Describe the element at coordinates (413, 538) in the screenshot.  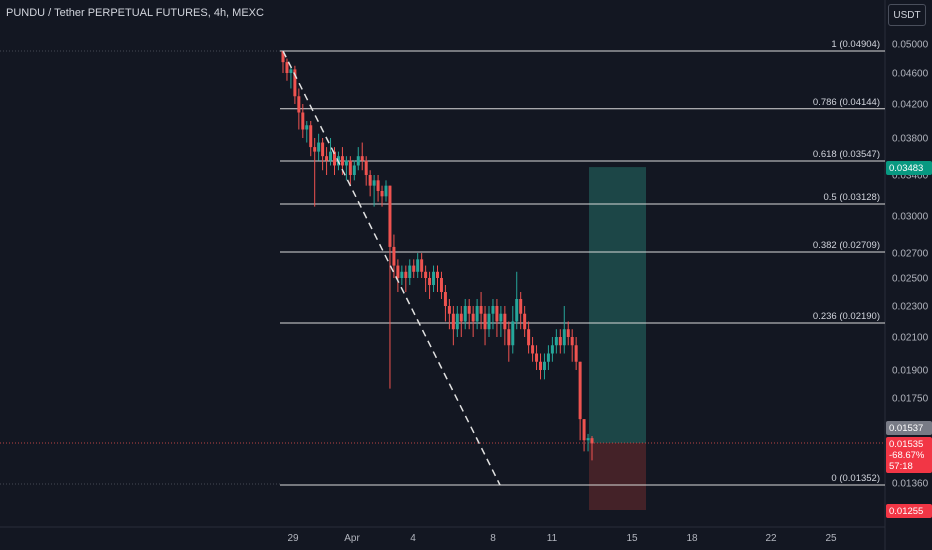
I see `x-tick-label: 4` at that location.